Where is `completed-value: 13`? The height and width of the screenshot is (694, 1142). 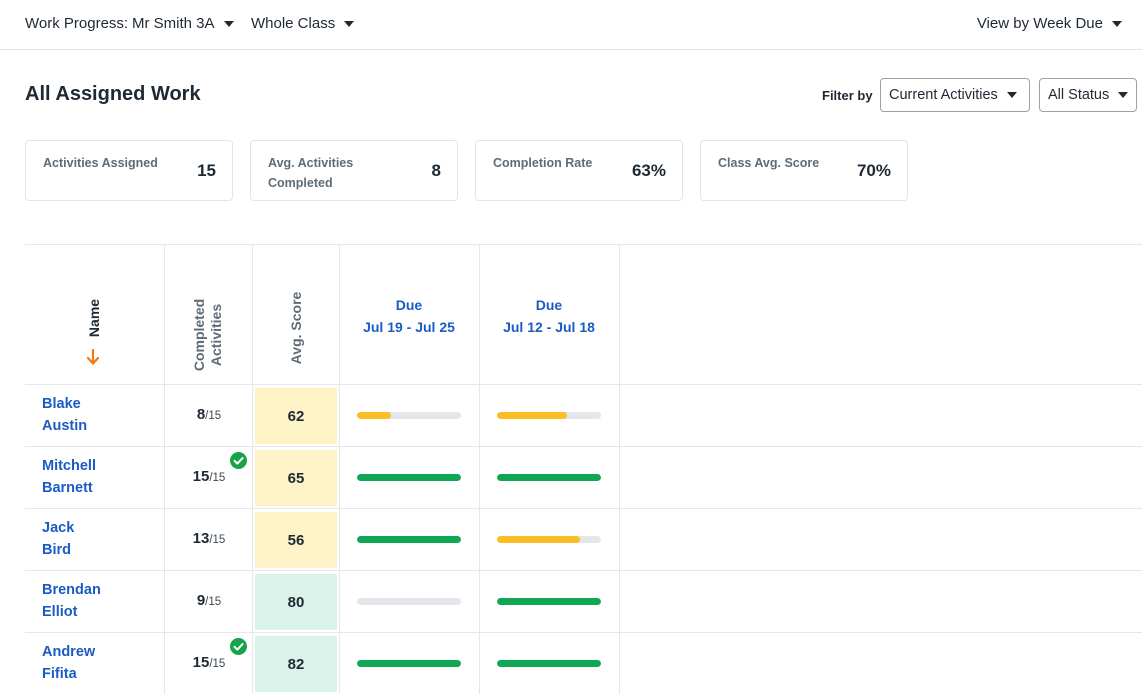 completed-value: 13 is located at coordinates (201, 538).